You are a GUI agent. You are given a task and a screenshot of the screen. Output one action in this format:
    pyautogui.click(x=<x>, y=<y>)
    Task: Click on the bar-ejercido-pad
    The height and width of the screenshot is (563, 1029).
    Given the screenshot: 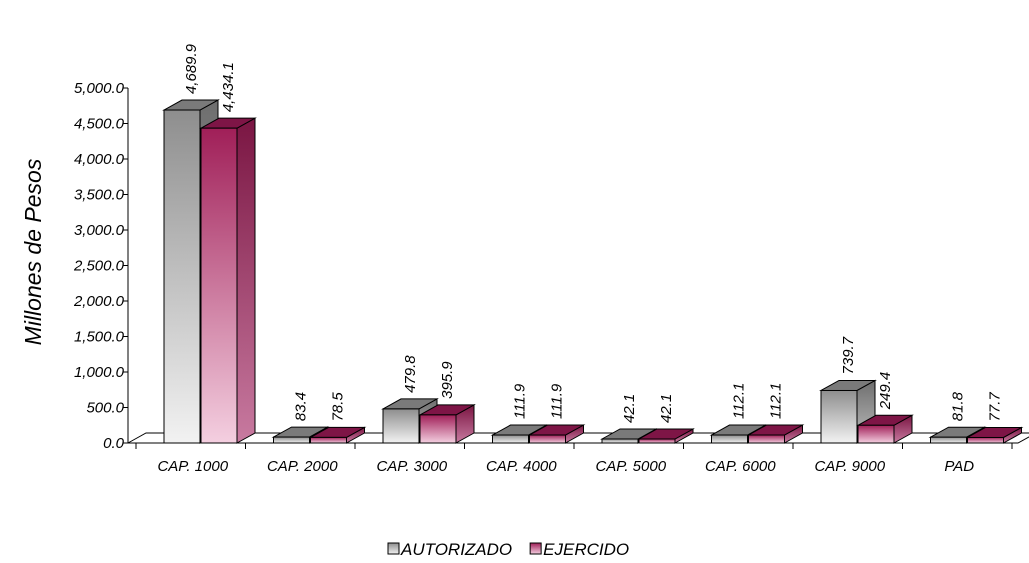 What is the action you would take?
    pyautogui.click(x=994, y=435)
    